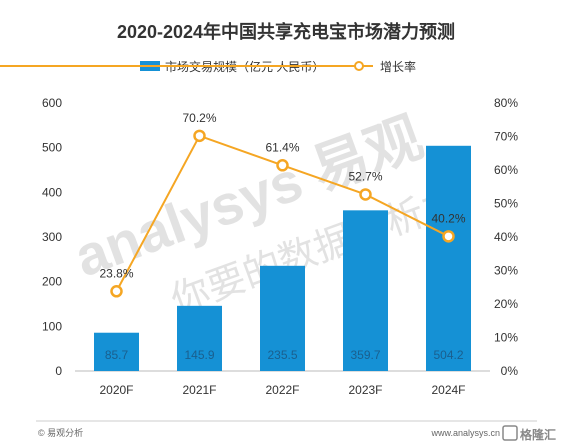 This screenshot has height=445, width=573. Describe the element at coordinates (52, 237) in the screenshot. I see `y-left-tick-label: 300` at that location.